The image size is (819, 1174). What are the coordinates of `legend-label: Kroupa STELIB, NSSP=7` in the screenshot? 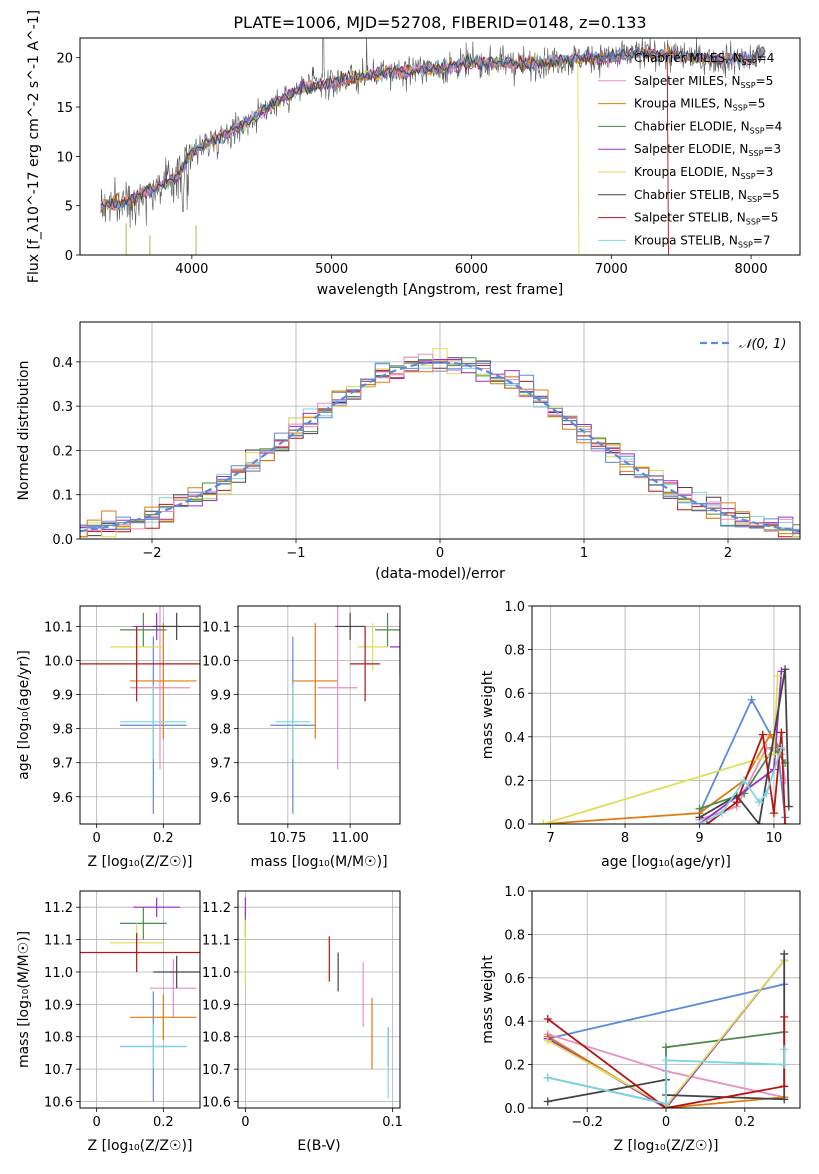 It's located at (702, 241).